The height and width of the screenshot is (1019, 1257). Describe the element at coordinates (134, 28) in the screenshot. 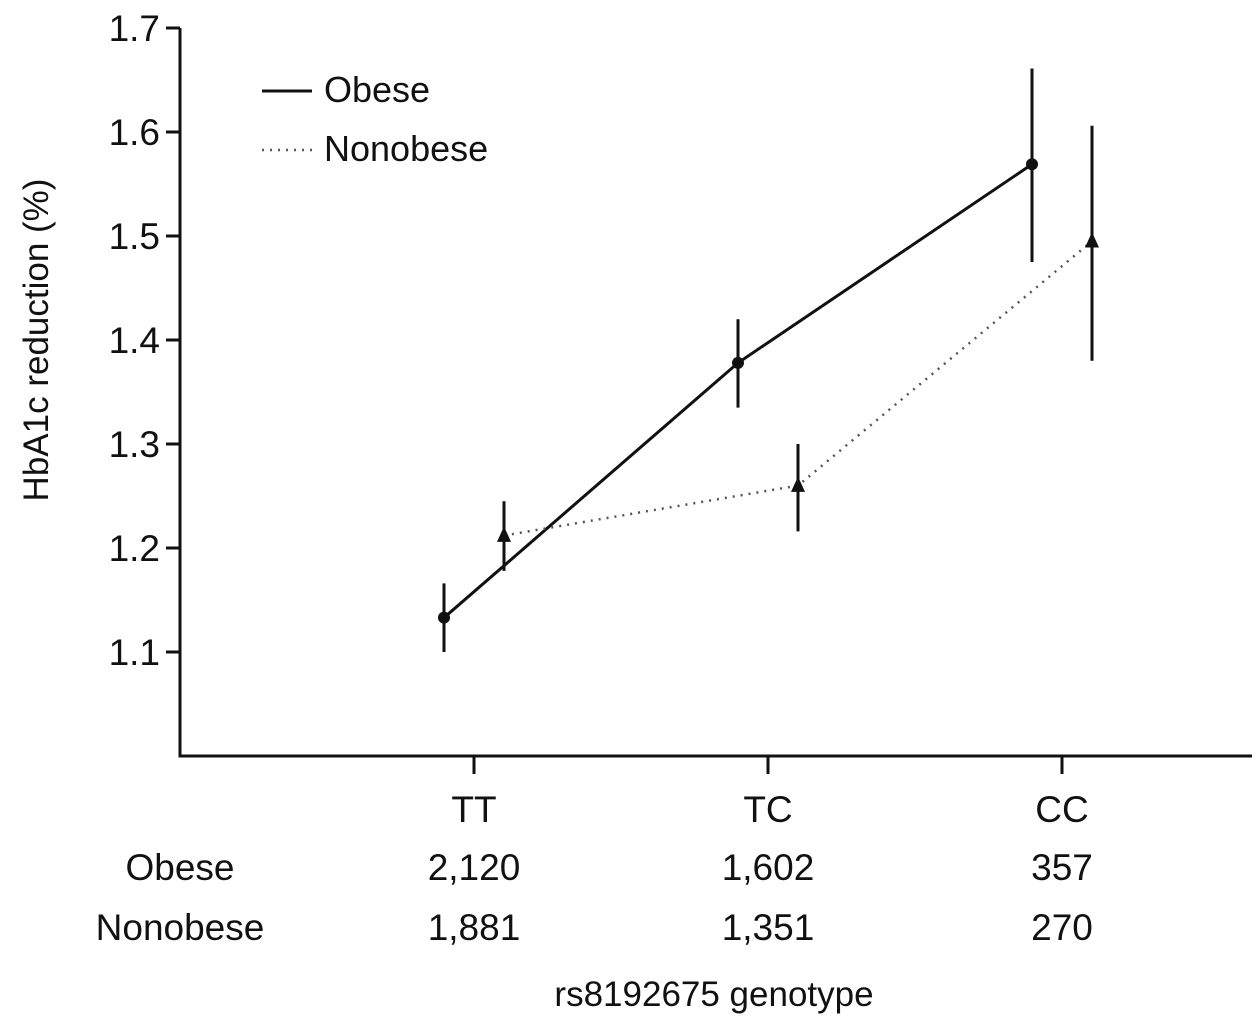

I see `y-tick-label-1.7: 1.7` at that location.